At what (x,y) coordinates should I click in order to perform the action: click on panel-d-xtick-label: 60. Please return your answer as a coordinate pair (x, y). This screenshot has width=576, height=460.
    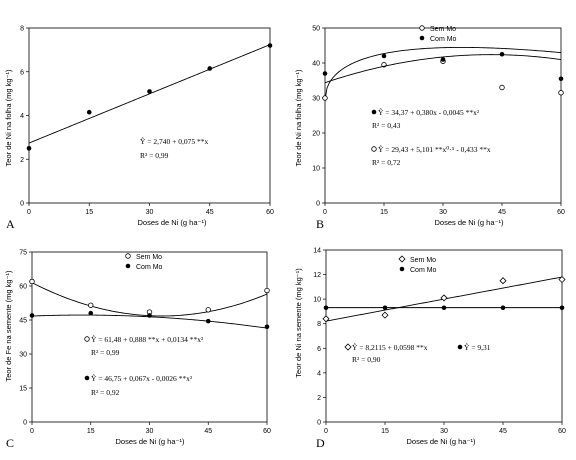
    Looking at the image, I should click on (562, 431).